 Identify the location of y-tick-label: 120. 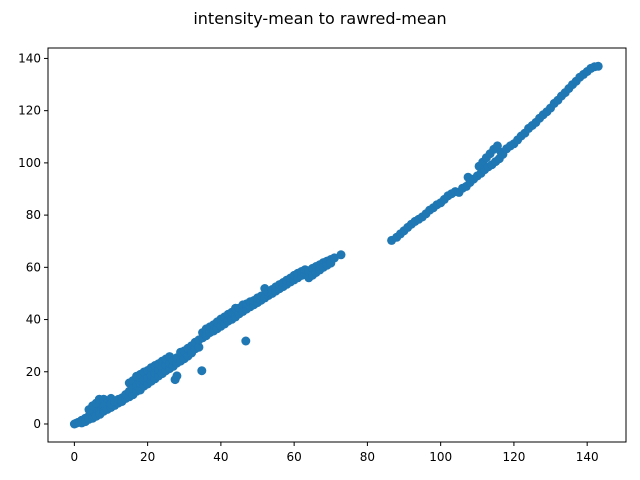
(29, 111).